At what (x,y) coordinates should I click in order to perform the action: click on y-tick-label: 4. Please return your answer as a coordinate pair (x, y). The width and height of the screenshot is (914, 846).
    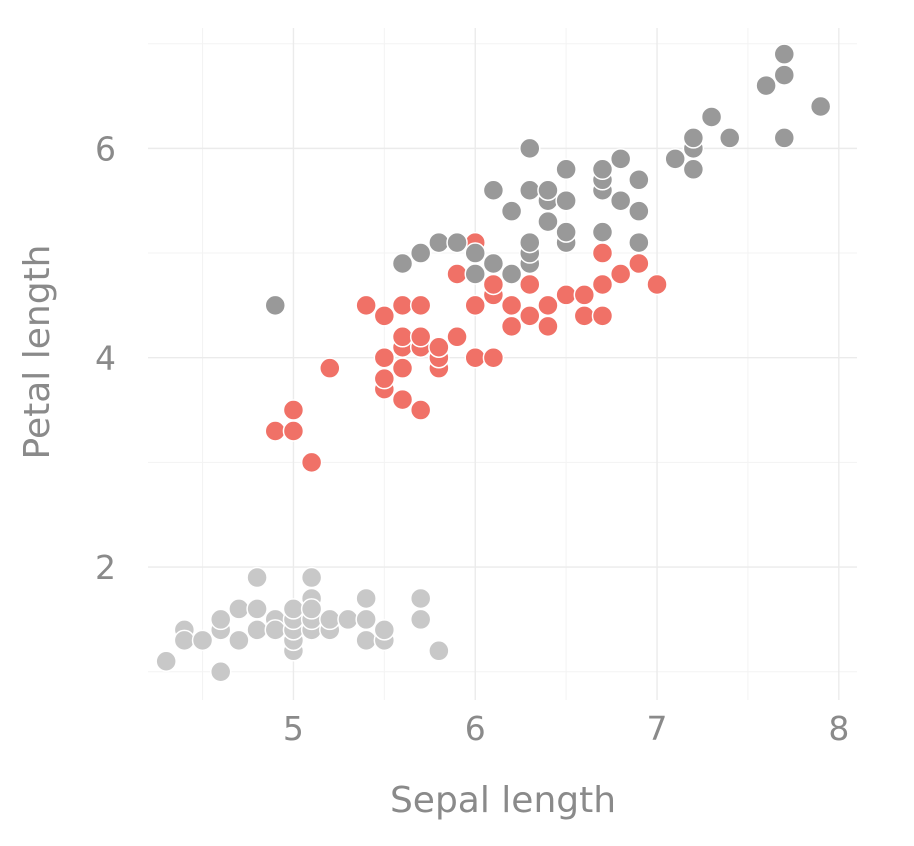
    Looking at the image, I should click on (105, 358).